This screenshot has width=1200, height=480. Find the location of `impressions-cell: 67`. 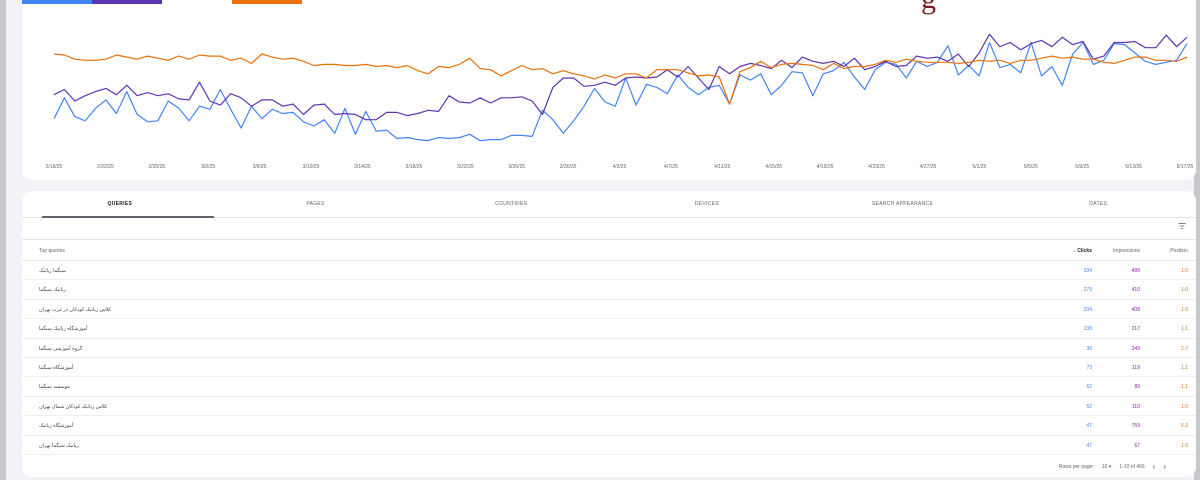

impressions-cell: 67 is located at coordinates (1137, 445).